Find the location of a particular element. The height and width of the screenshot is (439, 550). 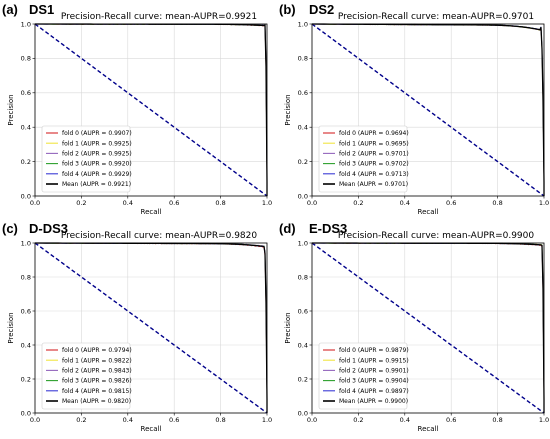

legend-entry: fold 0 (AUPR = 0.9907) is located at coordinates (97, 133).